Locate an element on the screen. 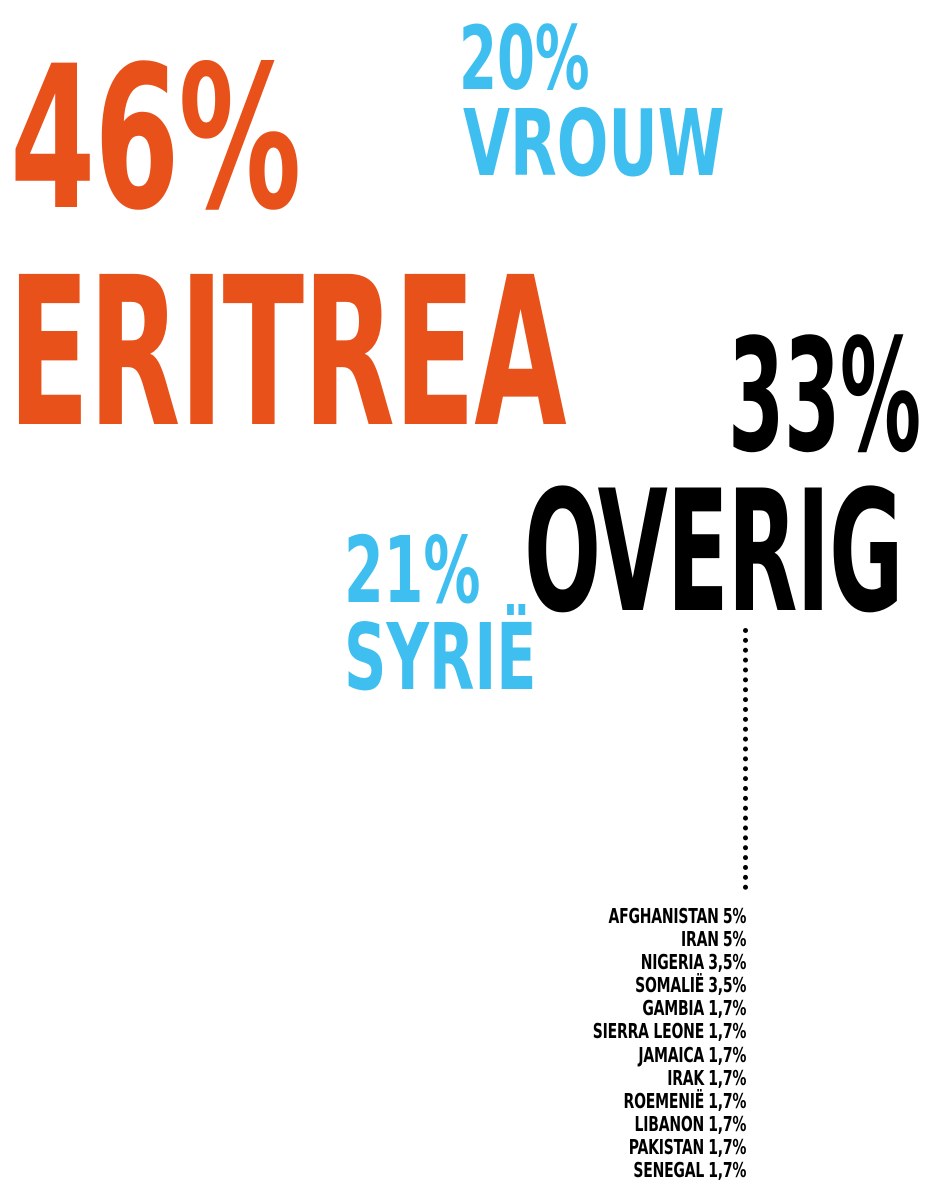  overig-label: OVERIG is located at coordinates (713, 552).